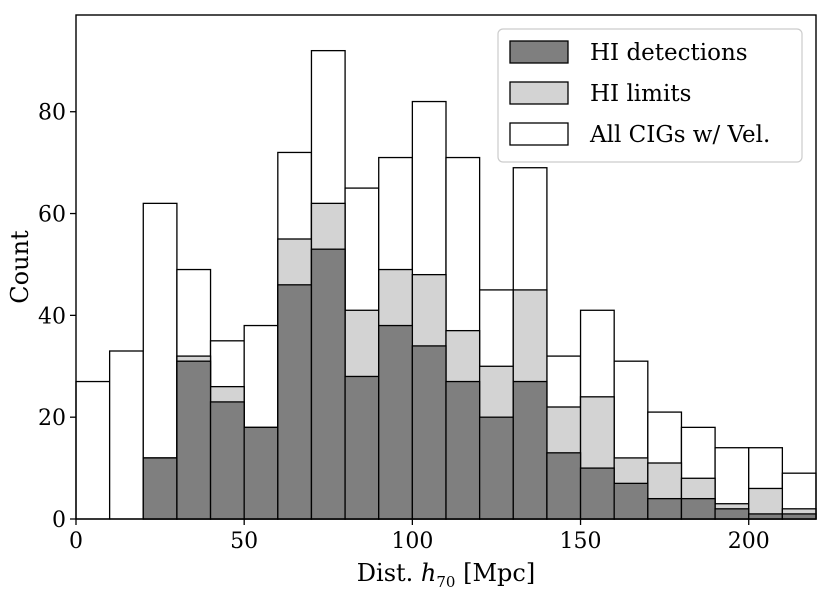  What do you see at coordinates (445, 582) in the screenshot?
I see `x-axis-label-sub: 70` at bounding box center [445, 582].